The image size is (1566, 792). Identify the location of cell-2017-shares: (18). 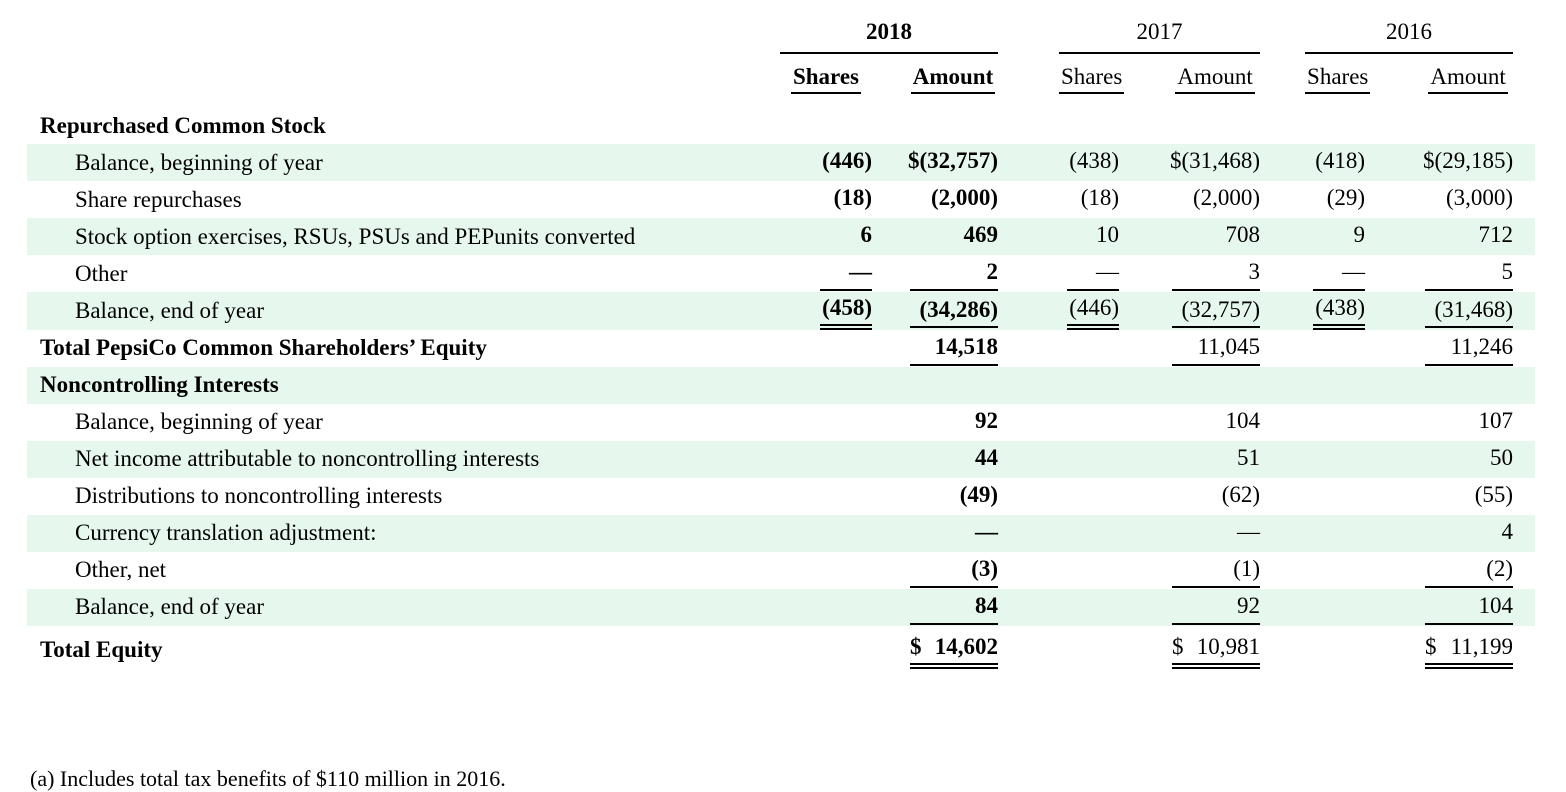
(1089, 199).